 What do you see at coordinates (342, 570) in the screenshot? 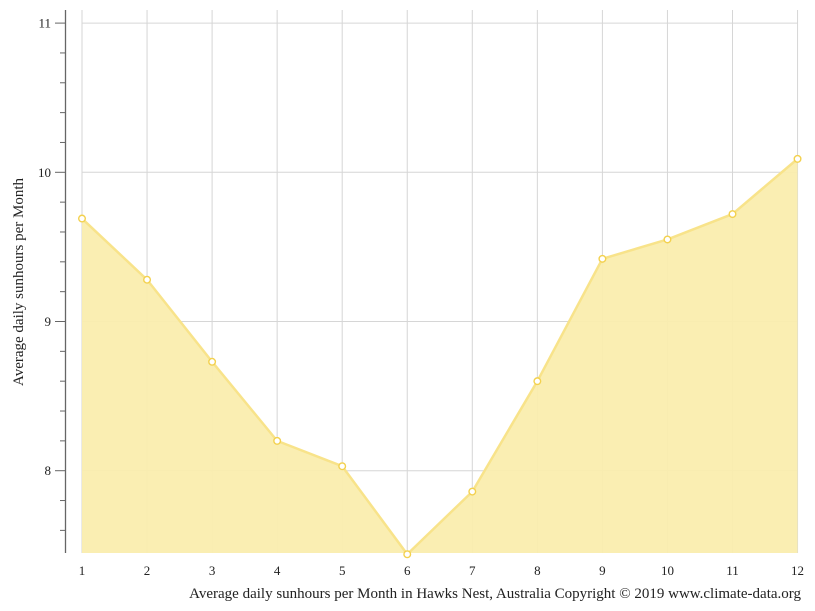
I see `x-tick-label: 5` at bounding box center [342, 570].